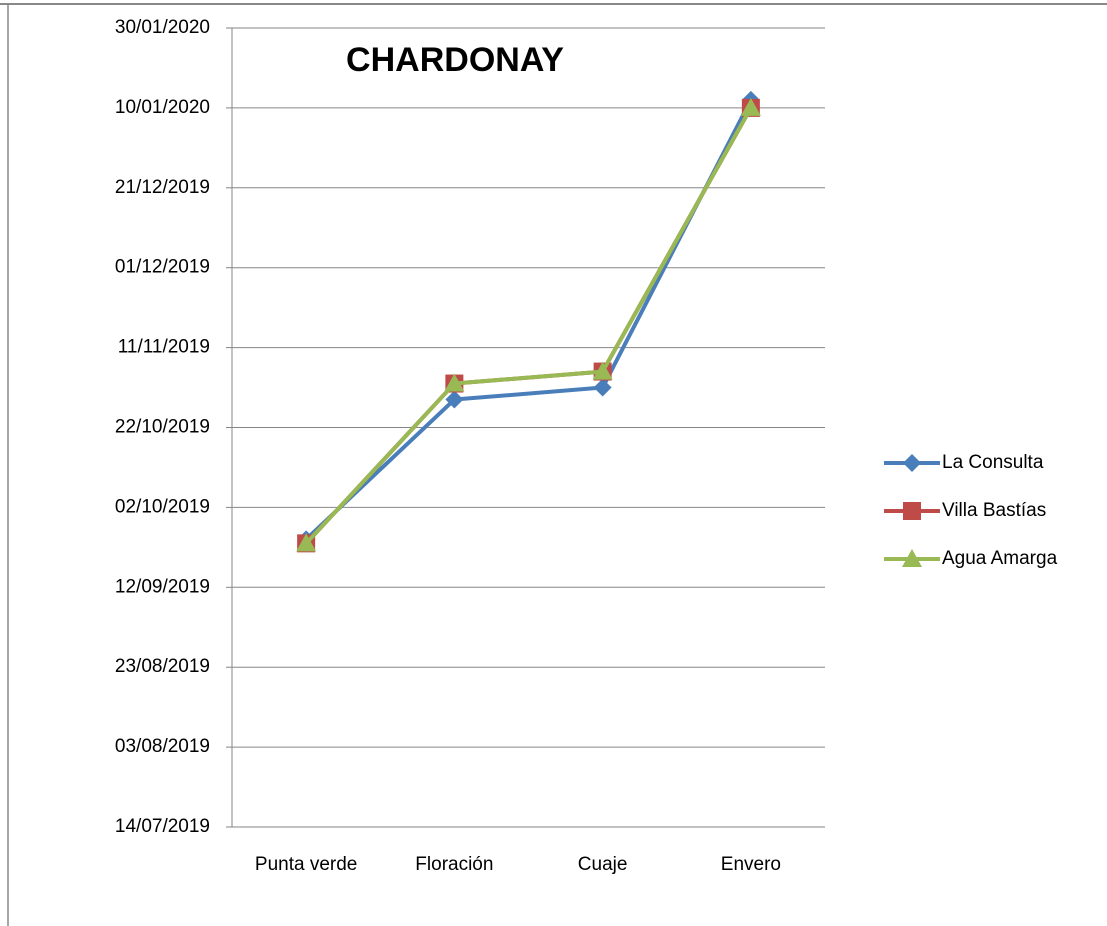  What do you see at coordinates (162, 746) in the screenshot?
I see `y-tick-label: 03/08/2019` at bounding box center [162, 746].